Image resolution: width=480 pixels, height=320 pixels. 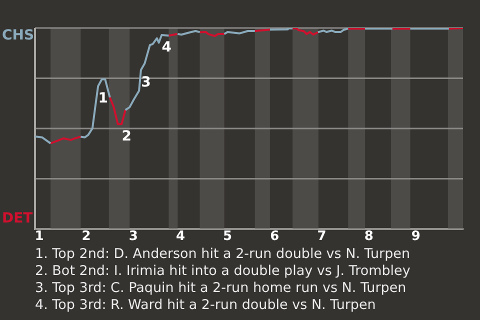 I want to click on text: 1. Top 2nd: D. Anderson hit a 2-run double vs N. Turpen, so click(x=223, y=254).